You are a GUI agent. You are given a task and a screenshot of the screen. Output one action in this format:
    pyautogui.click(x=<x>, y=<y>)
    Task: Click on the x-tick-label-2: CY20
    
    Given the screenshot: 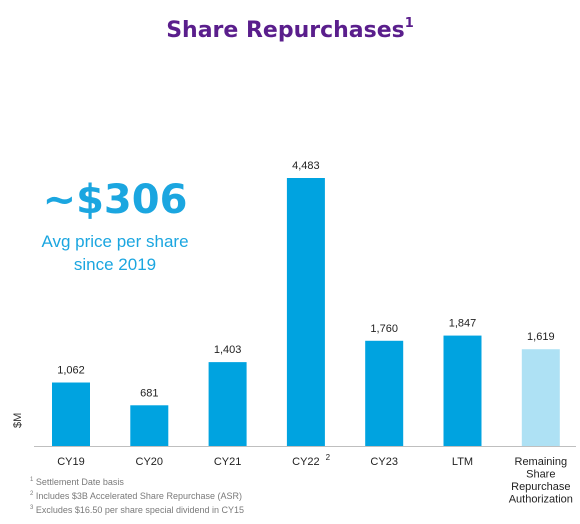 What is the action you would take?
    pyautogui.click(x=150, y=462)
    